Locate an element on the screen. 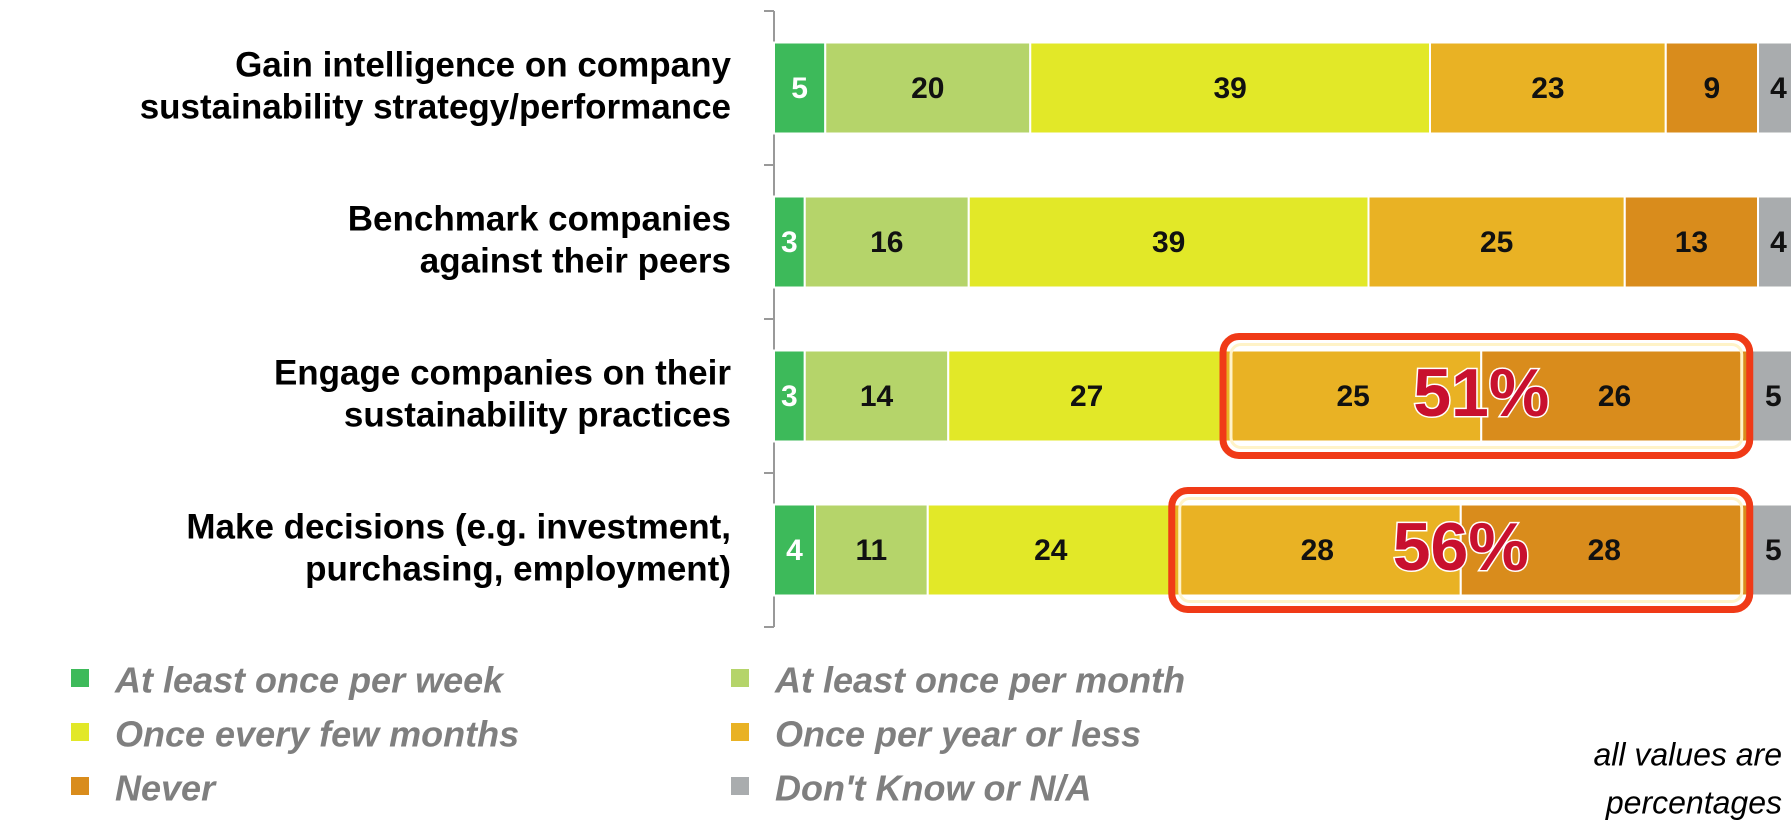 This screenshot has height=826, width=1791. legend-label: At least once per month is located at coordinates (979, 680).